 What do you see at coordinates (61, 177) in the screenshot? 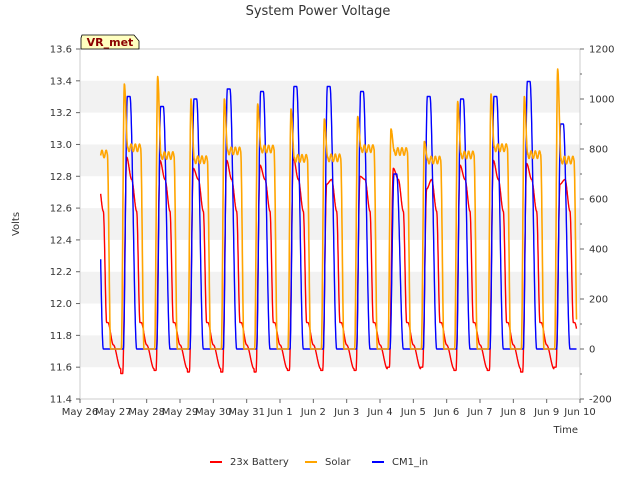
I see `y-left-tick-label: 12.8` at bounding box center [61, 177].